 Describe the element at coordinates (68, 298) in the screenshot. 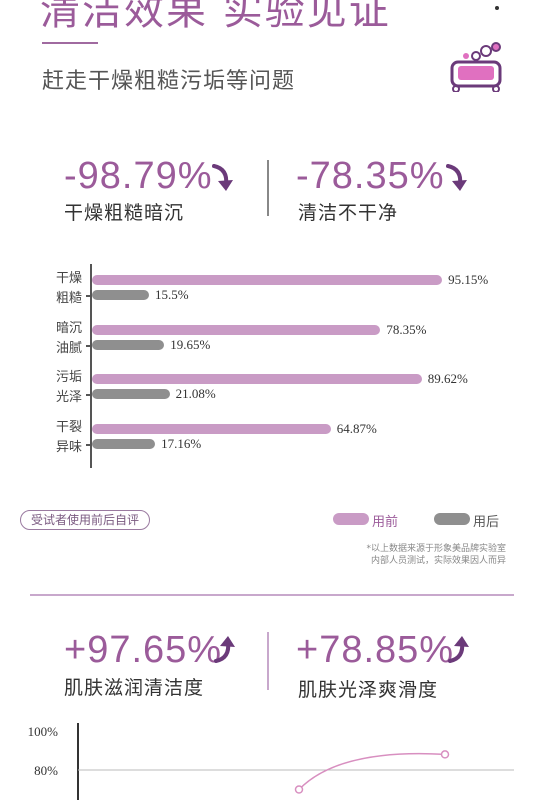

I see `category-label-line: 粗糙` at that location.